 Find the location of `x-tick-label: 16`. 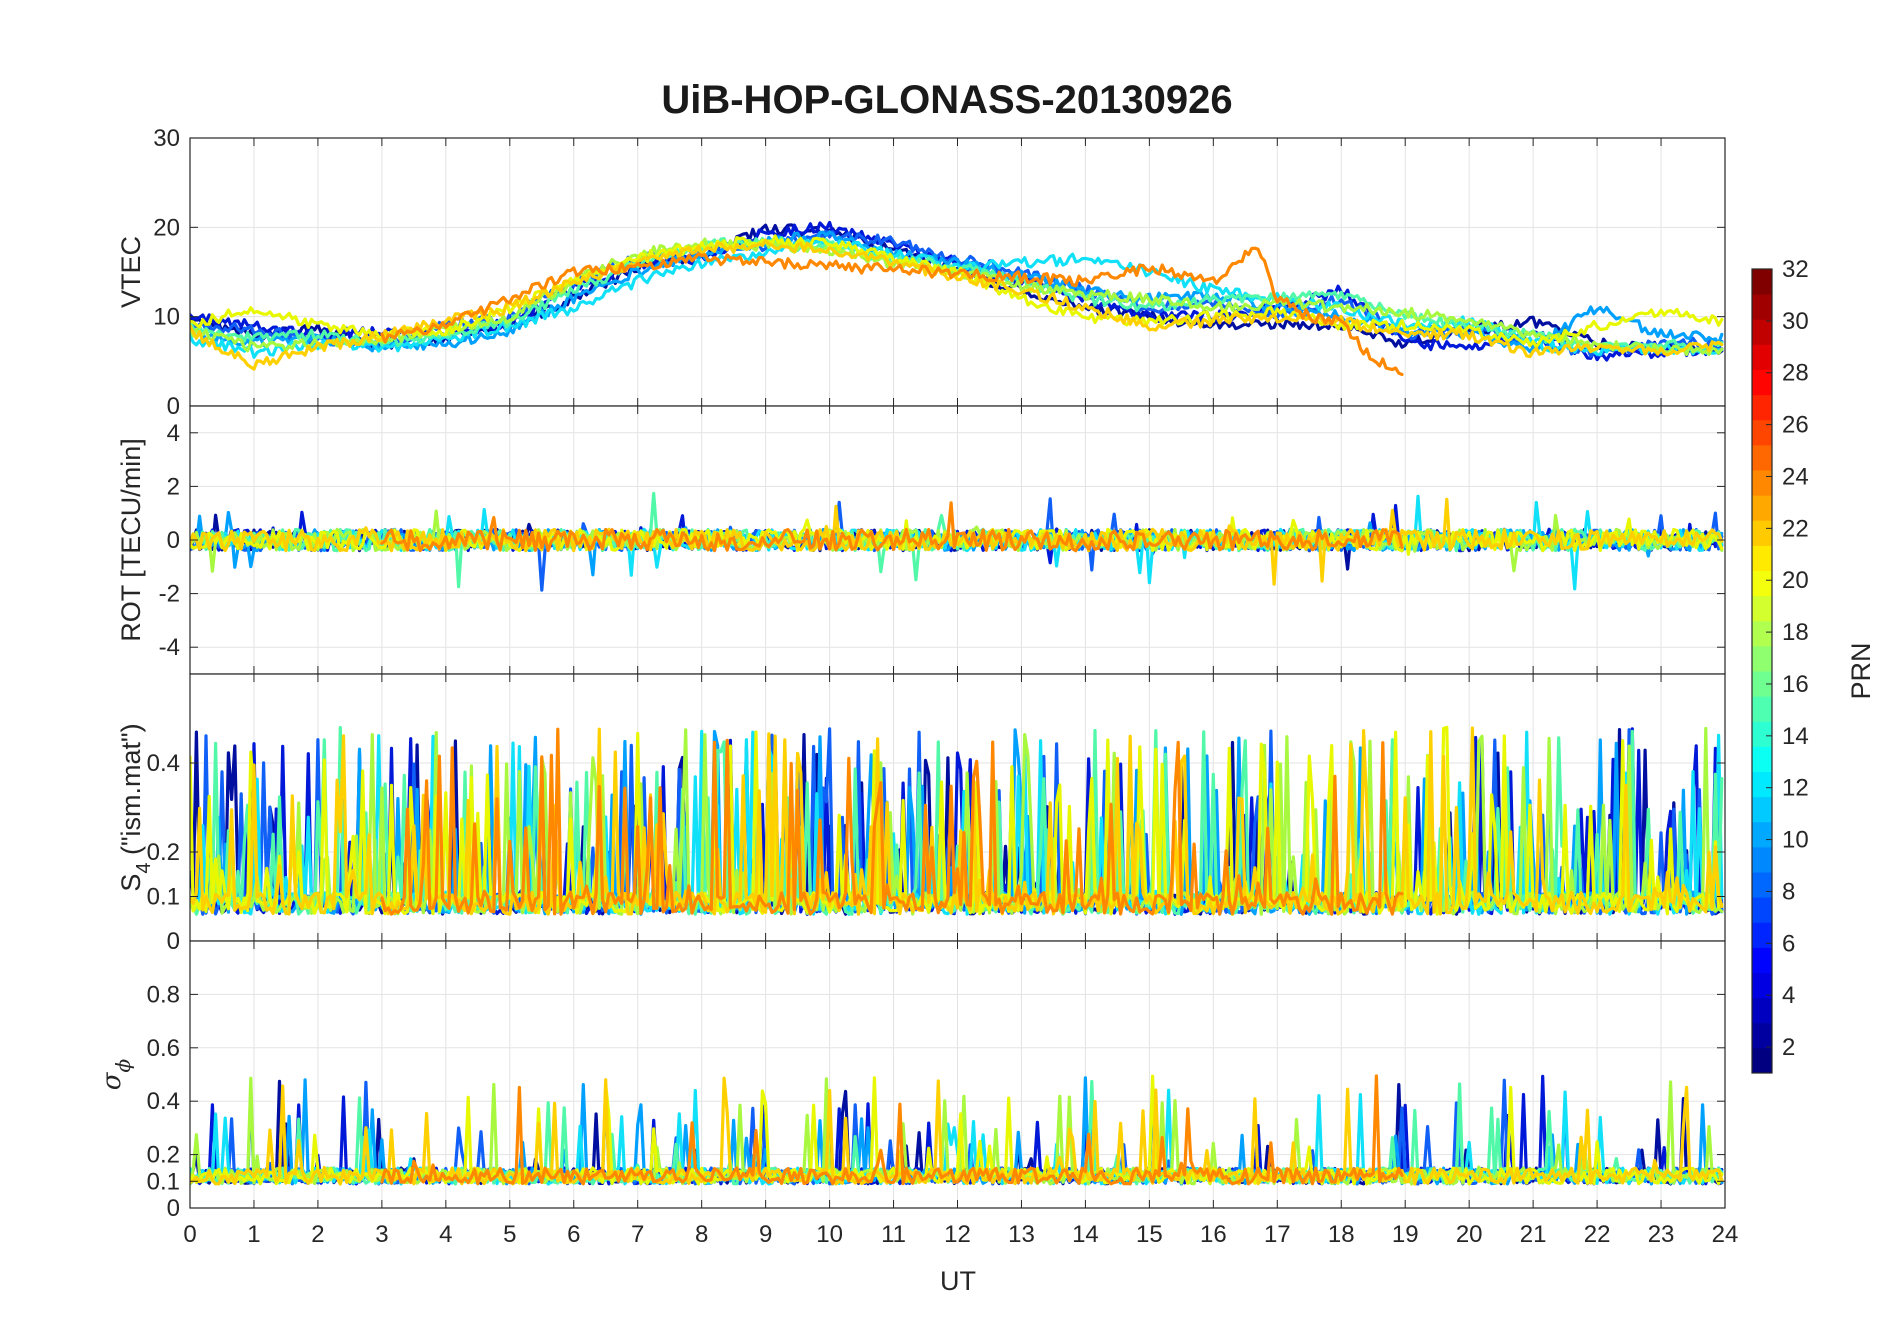

x-tick-label: 16 is located at coordinates (1213, 1234).